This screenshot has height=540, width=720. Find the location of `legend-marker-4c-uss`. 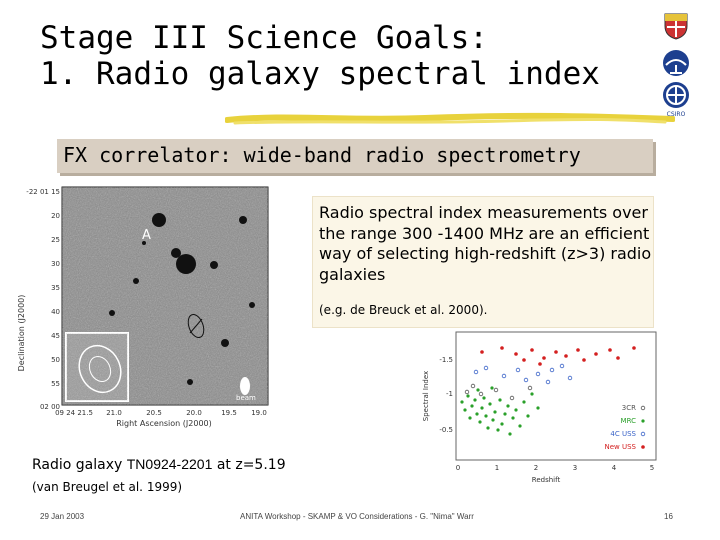

legend-marker-4c-uss is located at coordinates (643, 434).